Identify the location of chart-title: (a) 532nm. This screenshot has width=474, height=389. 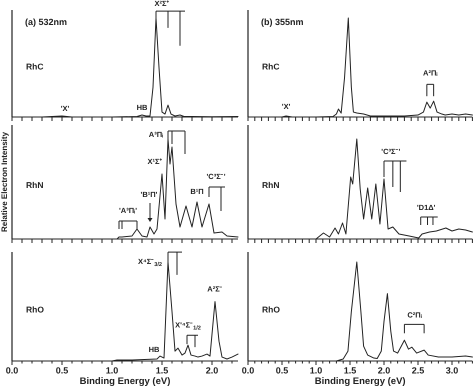
(46, 22).